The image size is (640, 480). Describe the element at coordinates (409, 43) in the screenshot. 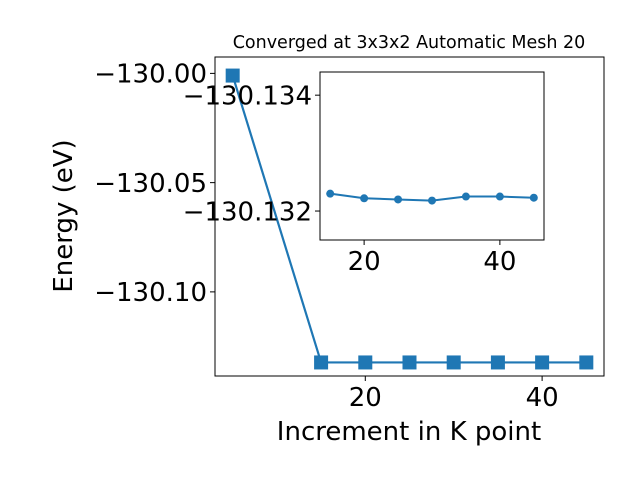

I see `main-title: Converged at 3x3x2 Automatic Mesh 20` at that location.